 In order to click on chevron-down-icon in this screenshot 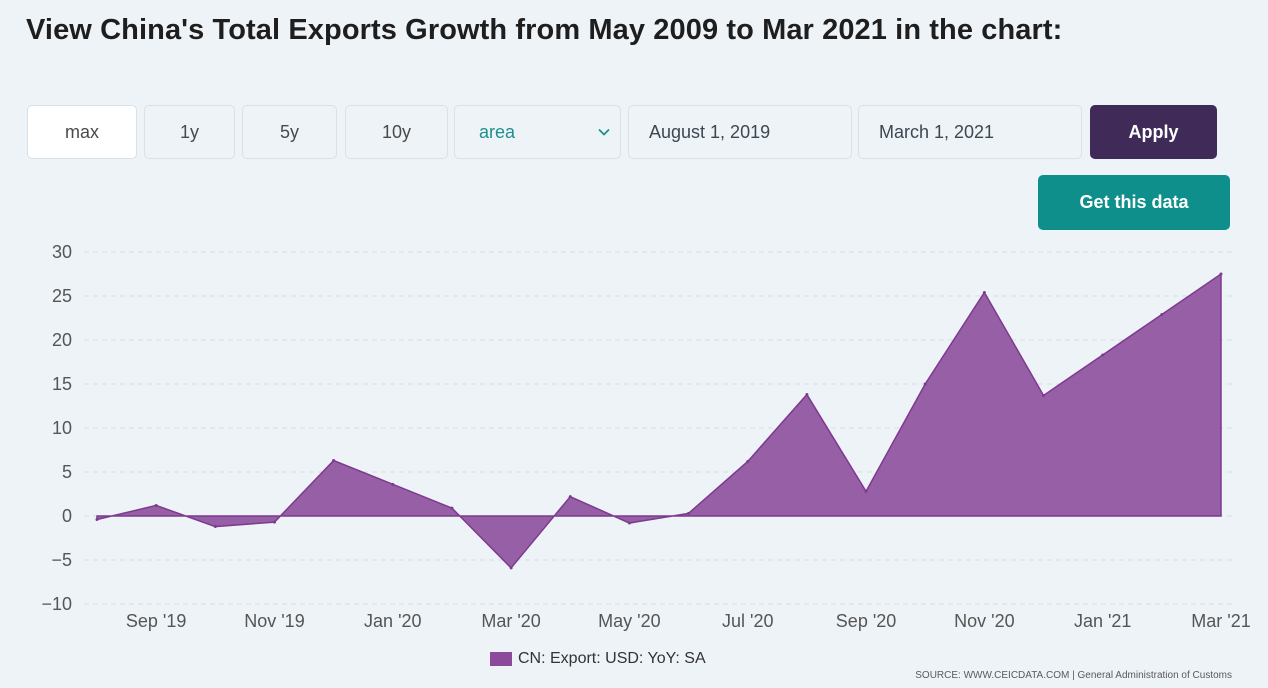, I will do `click(604, 132)`.